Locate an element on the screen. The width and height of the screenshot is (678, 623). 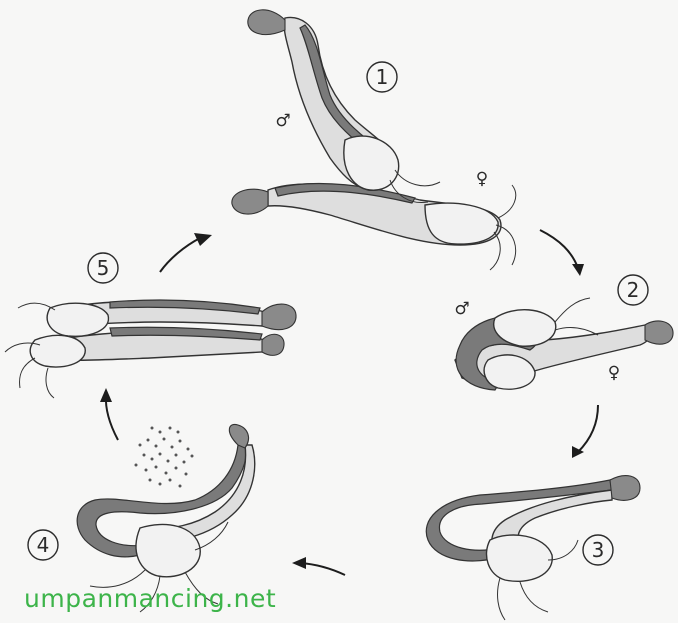
stage-2-female-head is located at coordinates (509, 372).